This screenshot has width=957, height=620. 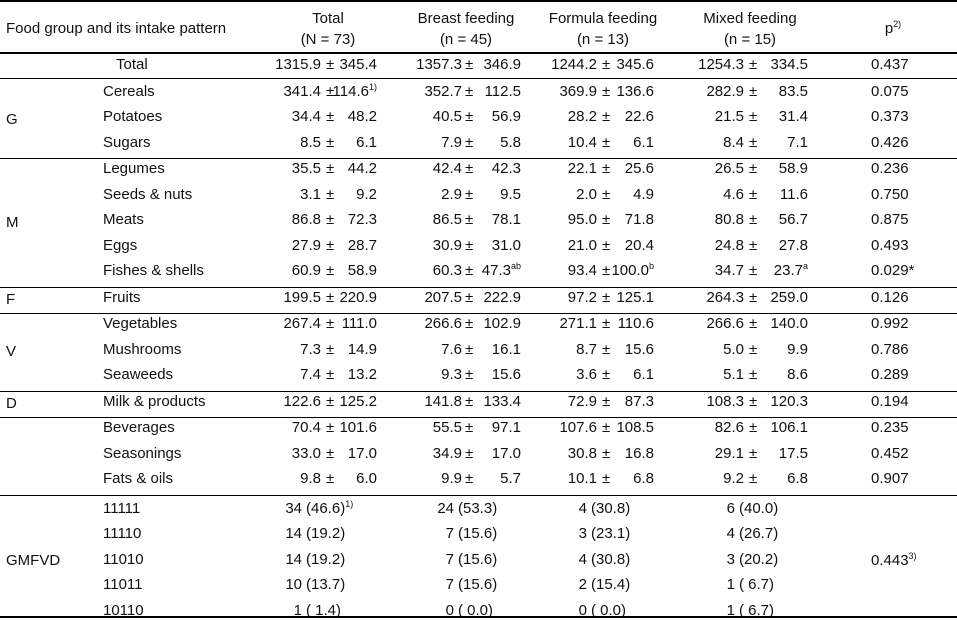 I want to click on formula-mean-13: 107.6, so click(x=578, y=427).